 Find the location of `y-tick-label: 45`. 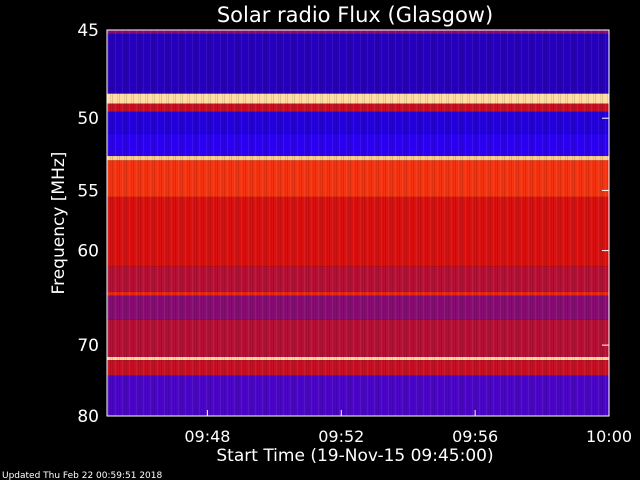

y-tick-label: 45 is located at coordinates (88, 31).